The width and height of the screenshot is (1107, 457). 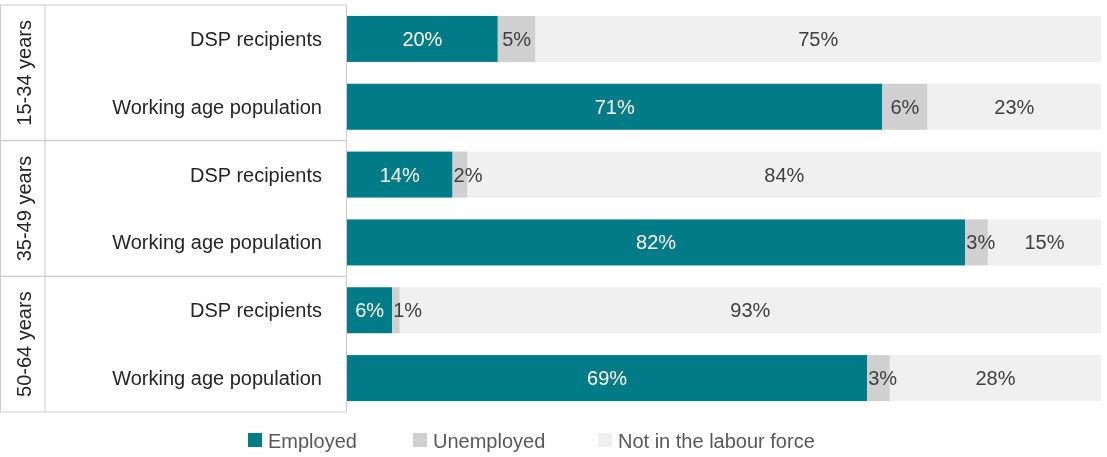 What do you see at coordinates (995, 378) in the screenshot?
I see `data-label: 28%` at bounding box center [995, 378].